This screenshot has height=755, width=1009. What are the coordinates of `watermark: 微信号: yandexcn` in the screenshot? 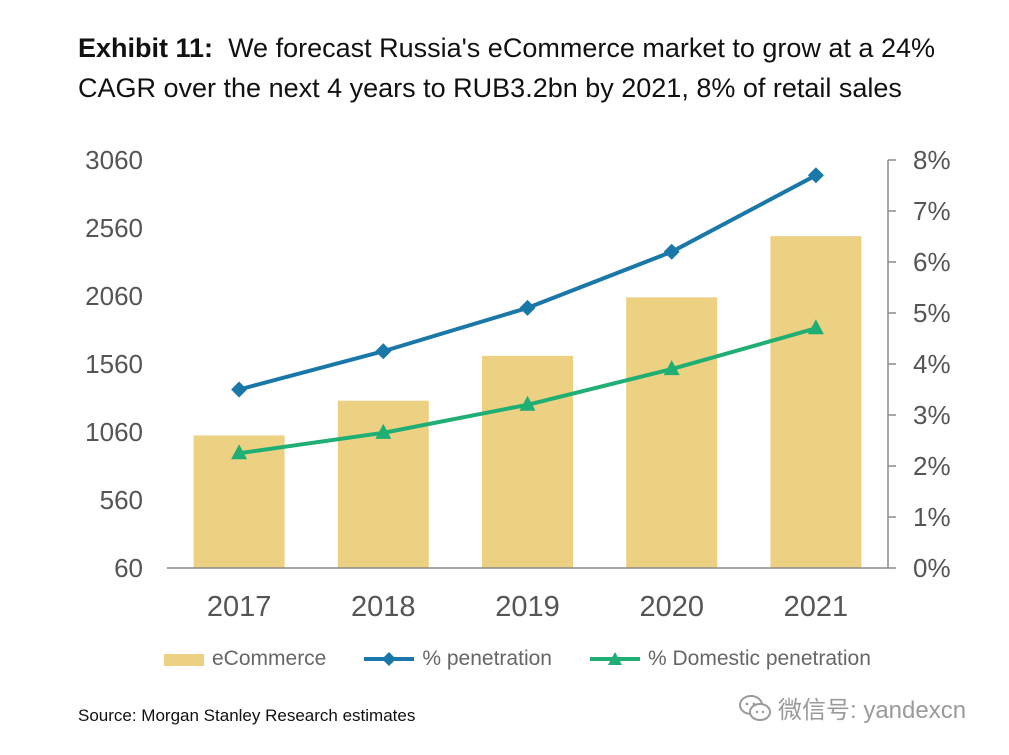 It's located at (852, 707).